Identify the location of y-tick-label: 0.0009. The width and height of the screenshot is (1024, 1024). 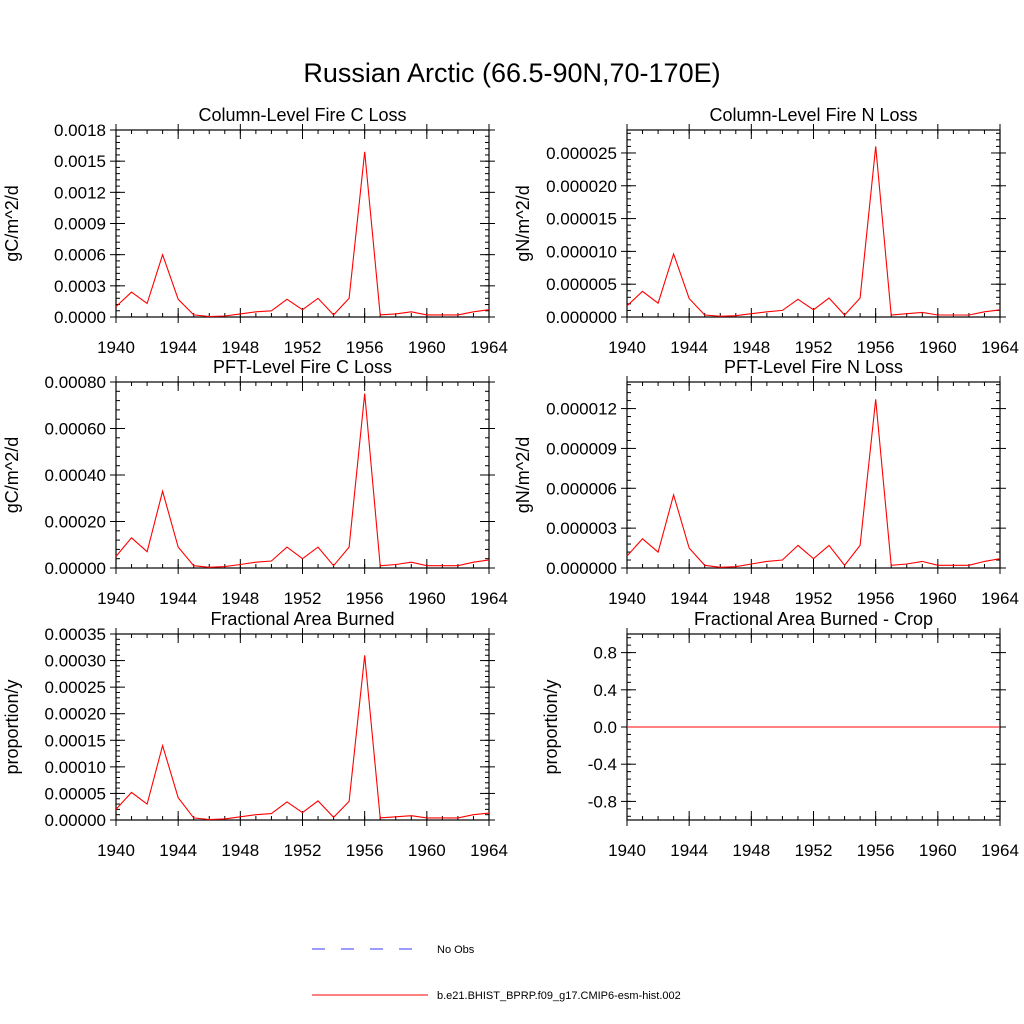
(80, 224).